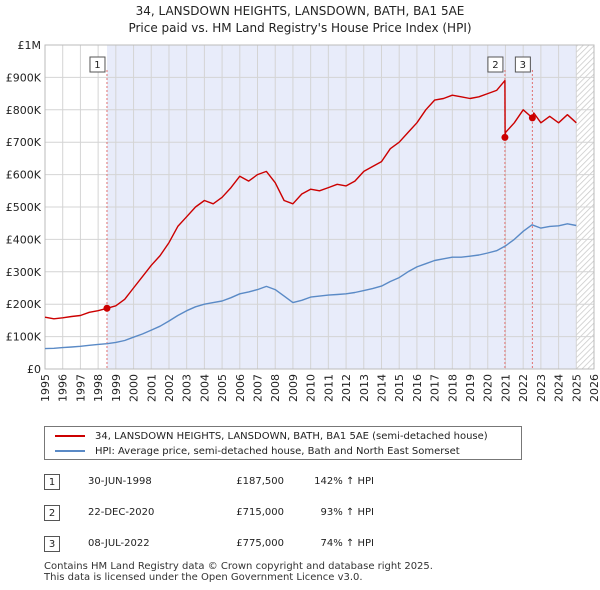 The height and width of the screenshot is (590, 600). I want to click on transaction-badge: 1, so click(52, 482).